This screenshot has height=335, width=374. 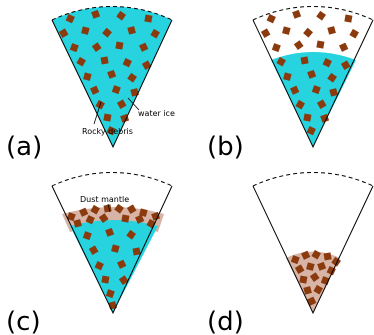 I want to click on panel-c-letter: (c), so click(x=23, y=321).